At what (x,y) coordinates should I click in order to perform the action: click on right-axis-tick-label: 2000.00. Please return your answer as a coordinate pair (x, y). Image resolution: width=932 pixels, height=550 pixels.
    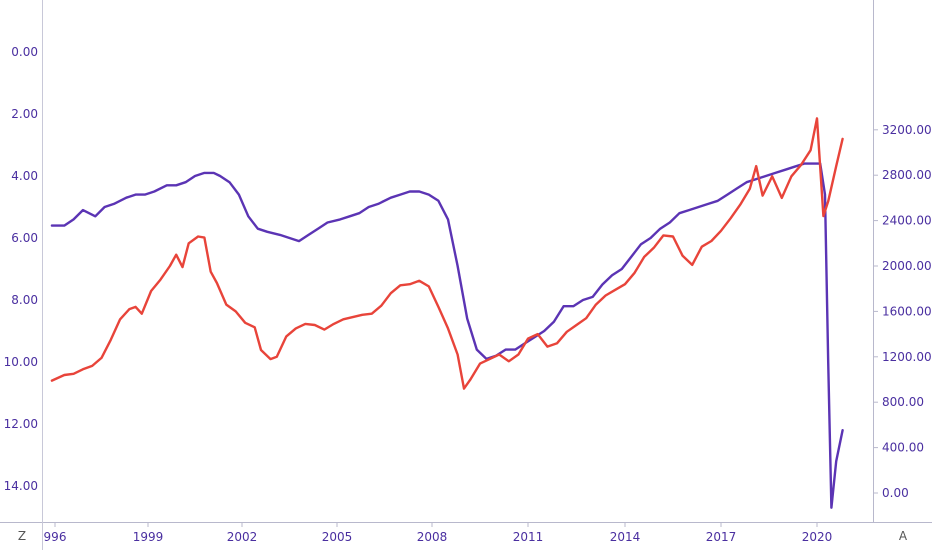
    Looking at the image, I should click on (907, 266).